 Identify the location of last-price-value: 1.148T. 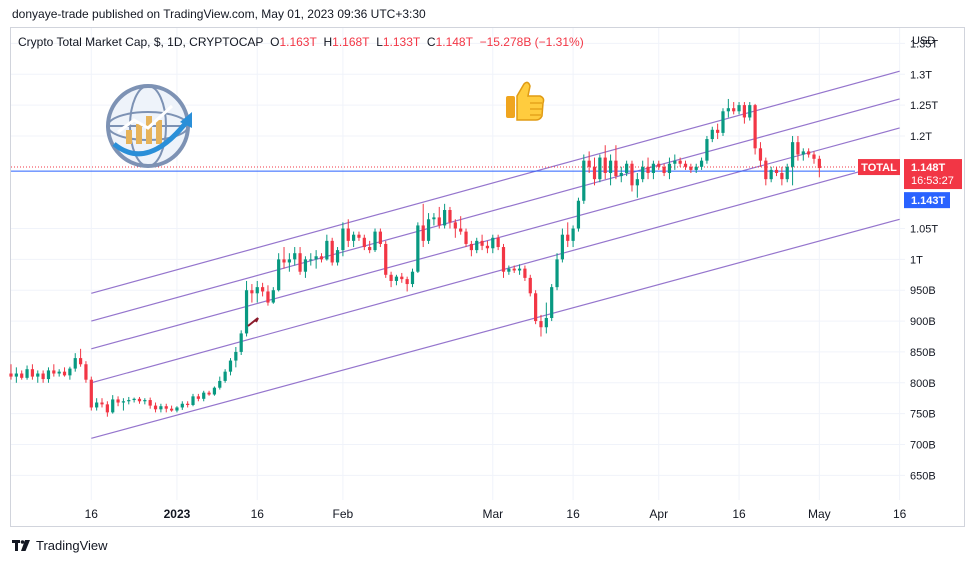
(928, 168).